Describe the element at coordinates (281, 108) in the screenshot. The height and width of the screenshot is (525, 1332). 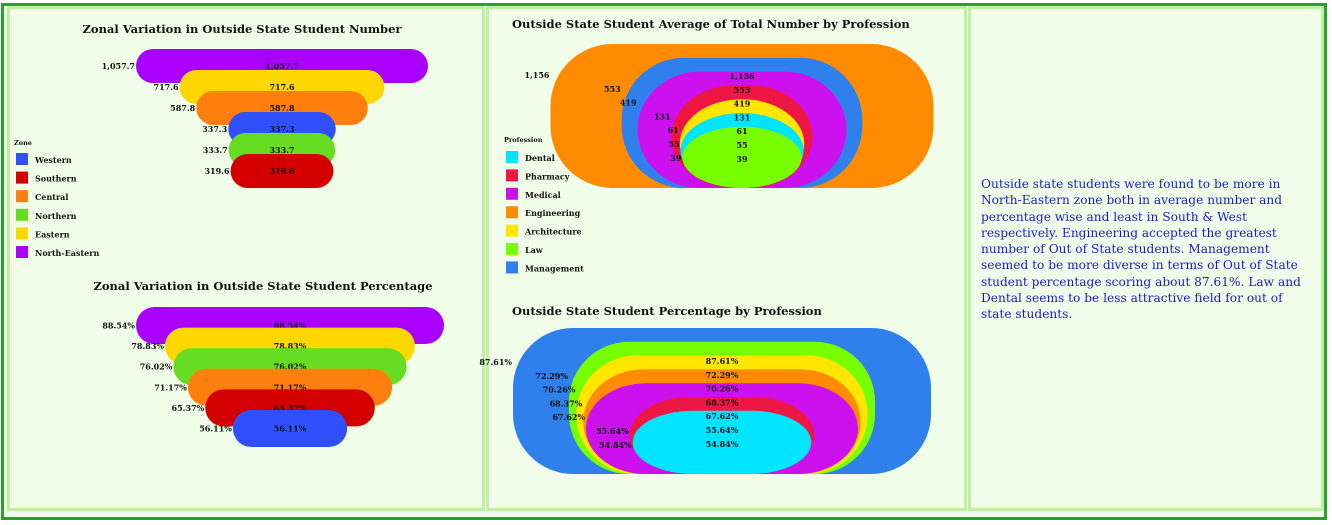
I see `data-label-central-center: 587.8` at that location.